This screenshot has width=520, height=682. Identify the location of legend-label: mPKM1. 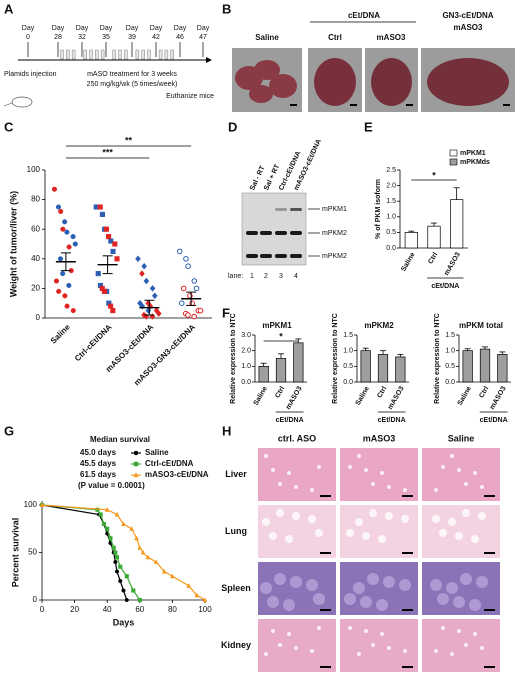
(473, 153).